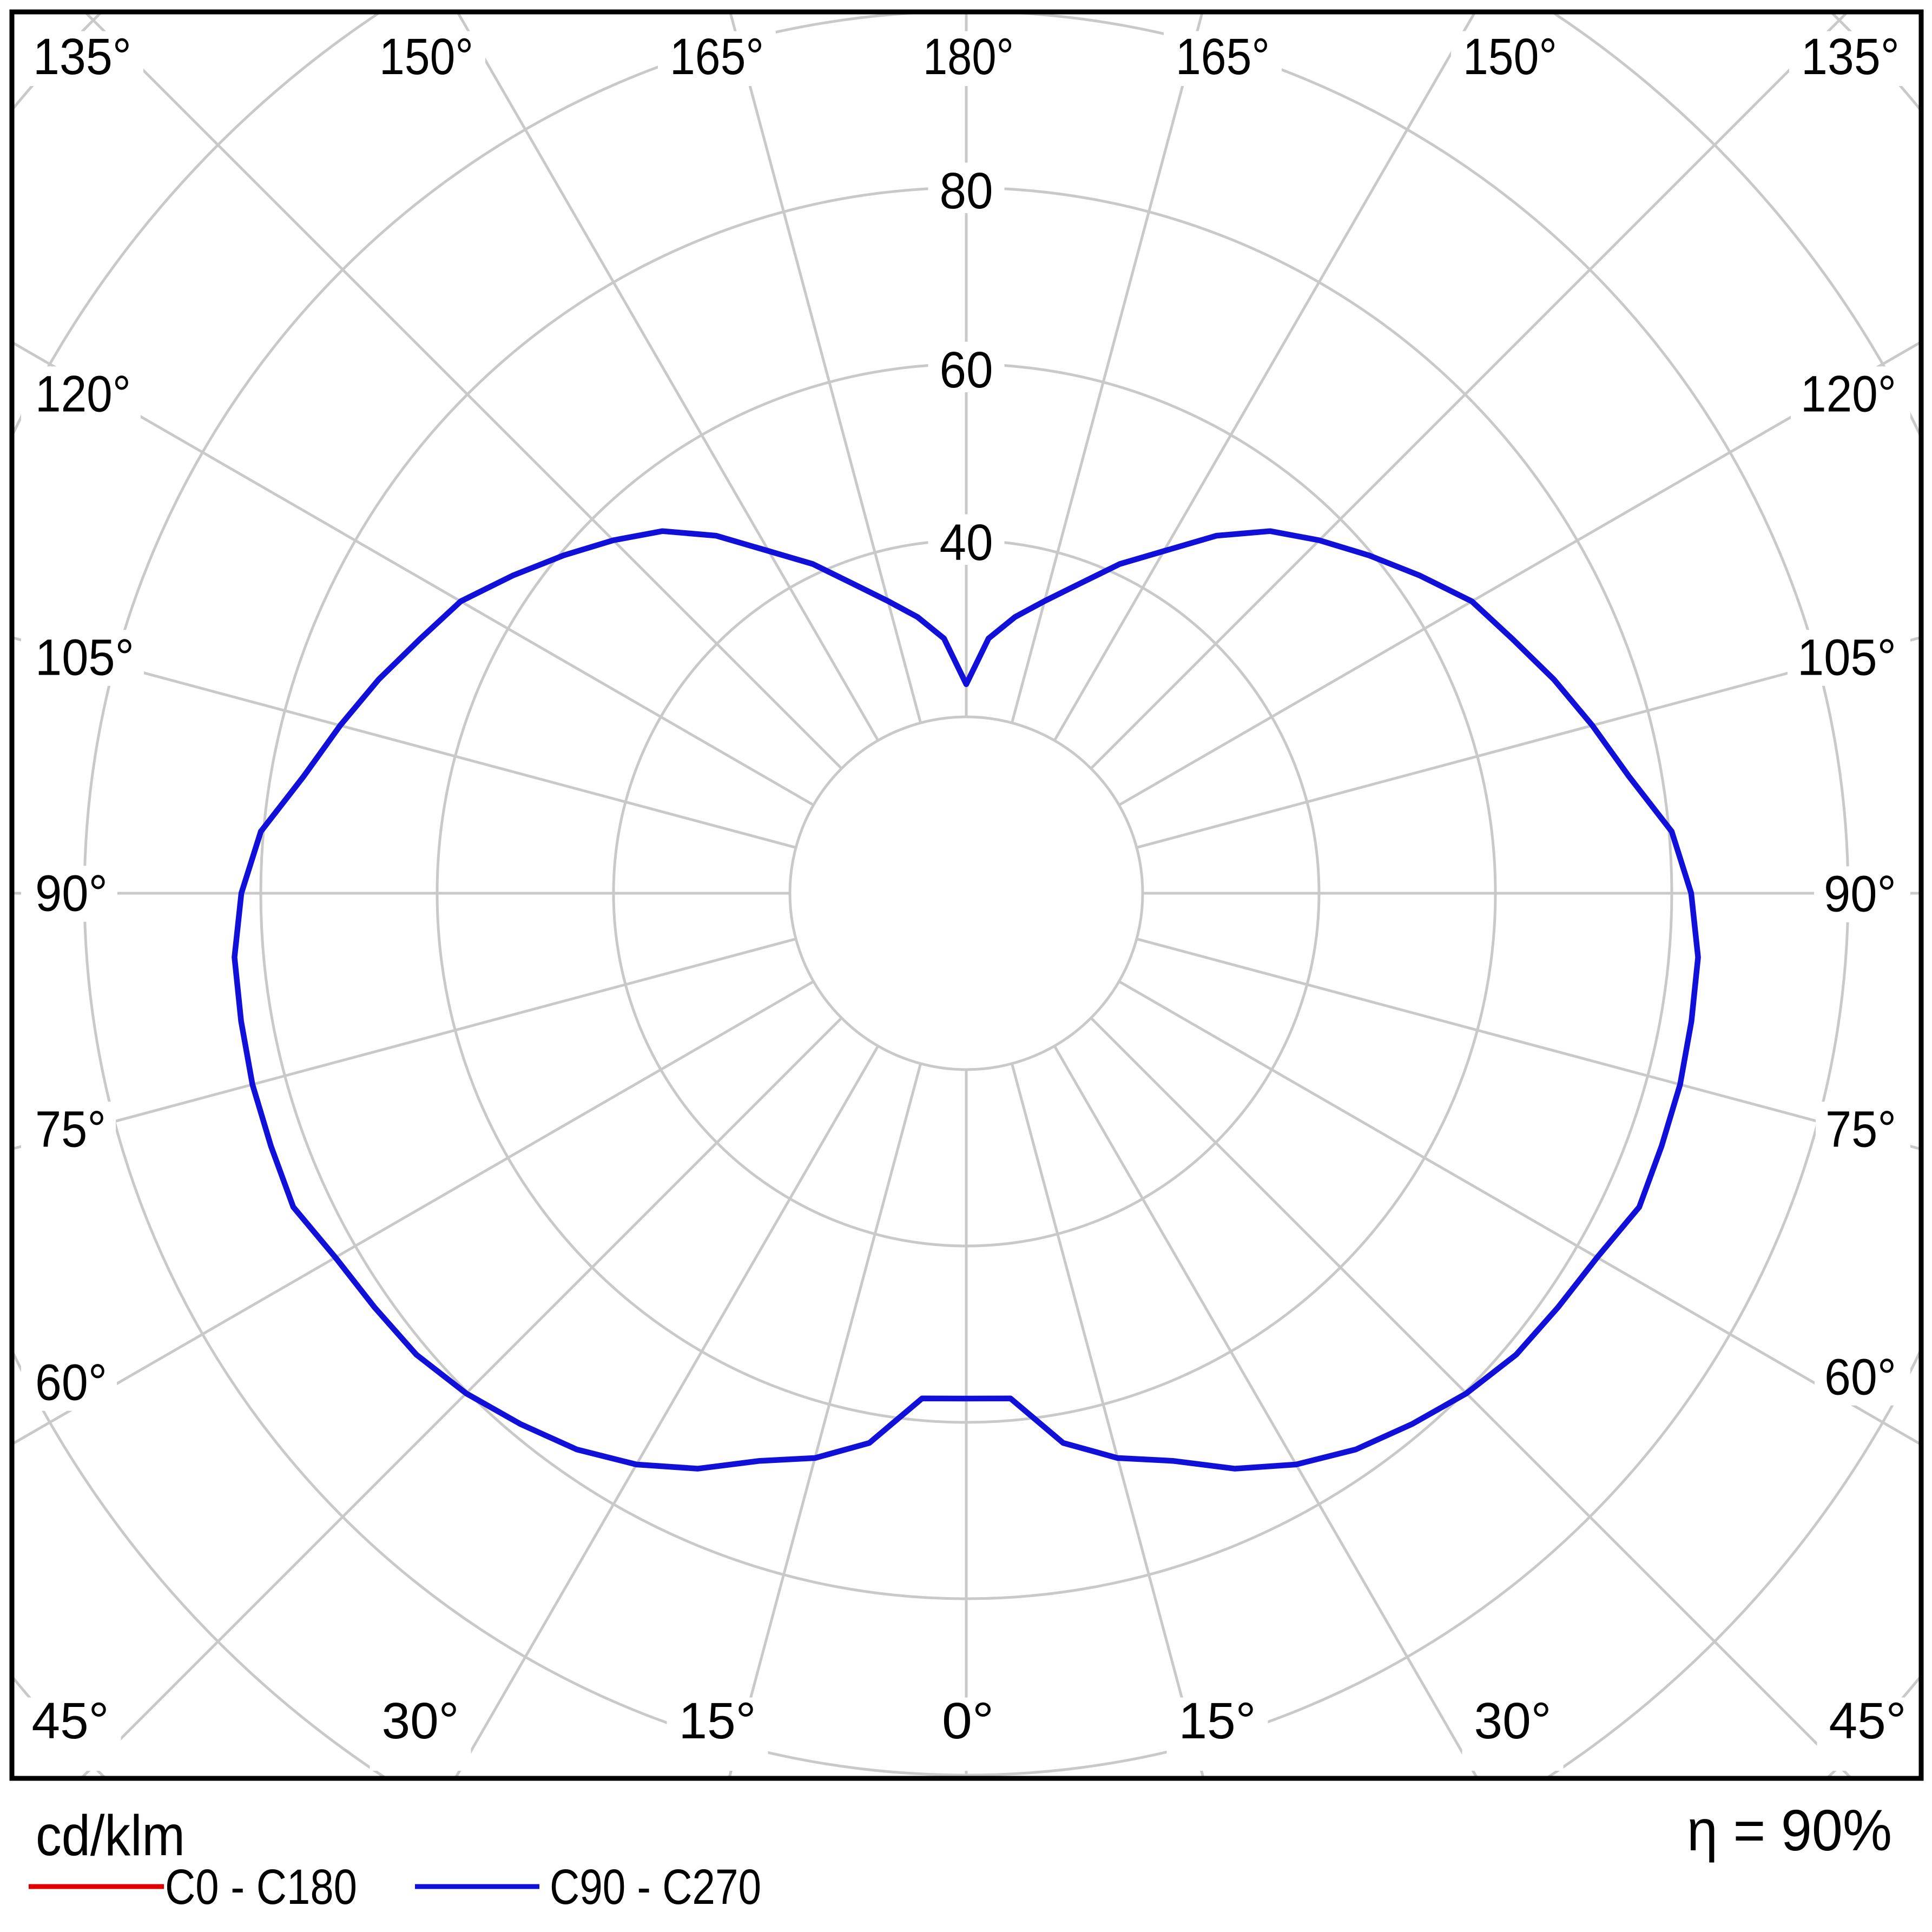 The height and width of the screenshot is (1932, 1932). I want to click on svg-text: cd/klm, so click(110, 1836).